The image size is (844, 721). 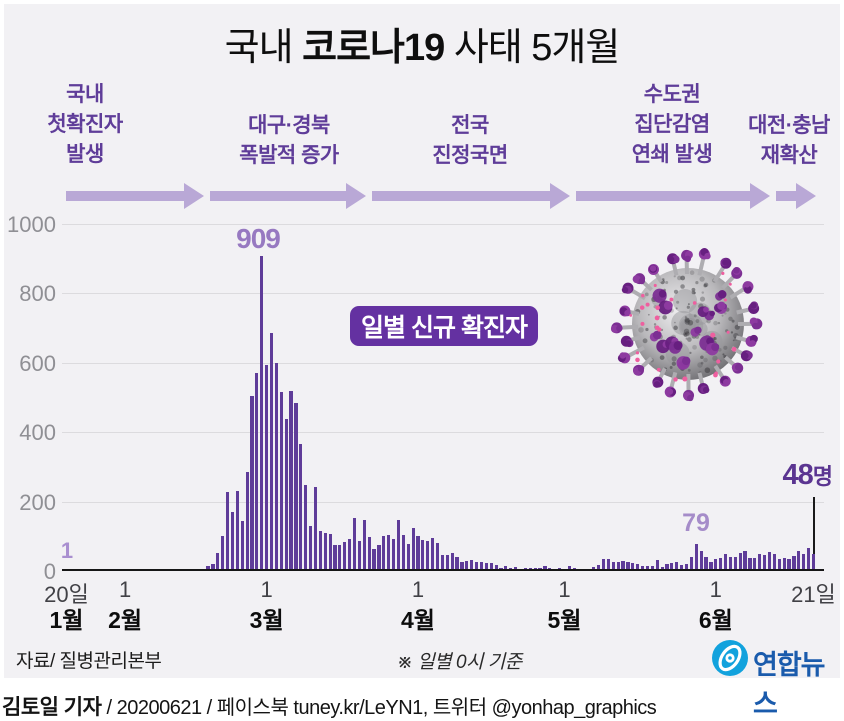 I want to click on x-axis-month-label: 2월, so click(x=125, y=620).